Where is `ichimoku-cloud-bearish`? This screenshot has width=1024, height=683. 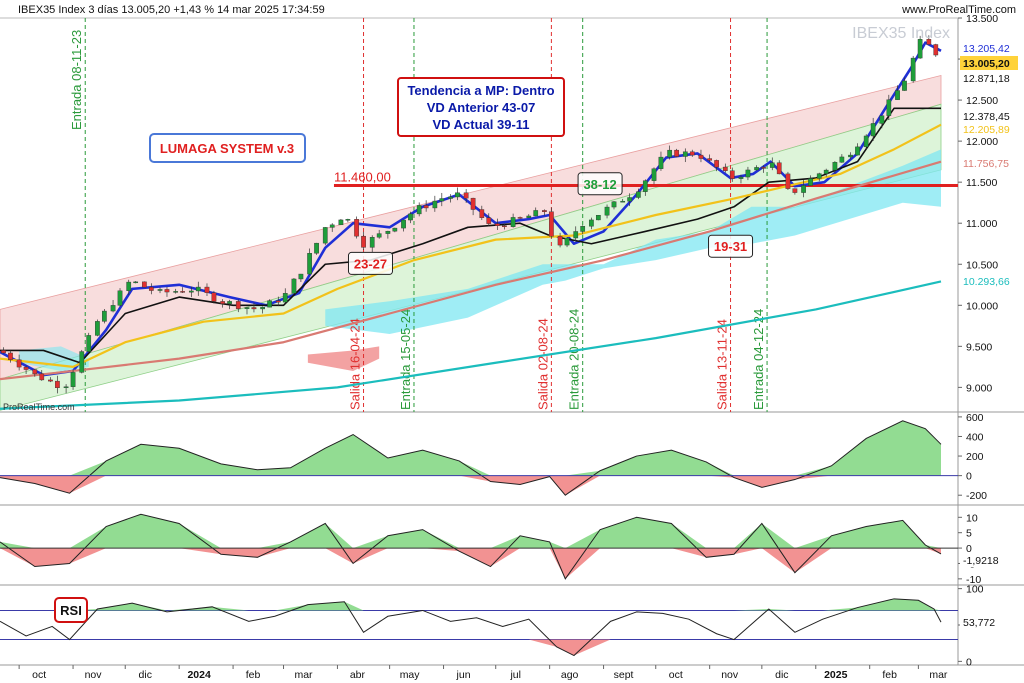
ichimoku-cloud-bearish is located at coordinates (343, 358).